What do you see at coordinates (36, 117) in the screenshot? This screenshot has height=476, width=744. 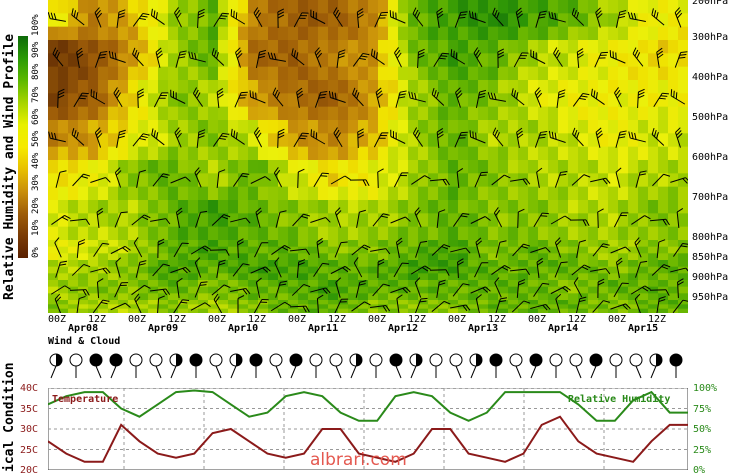 I see `legend-tick: 60%` at bounding box center [36, 117].